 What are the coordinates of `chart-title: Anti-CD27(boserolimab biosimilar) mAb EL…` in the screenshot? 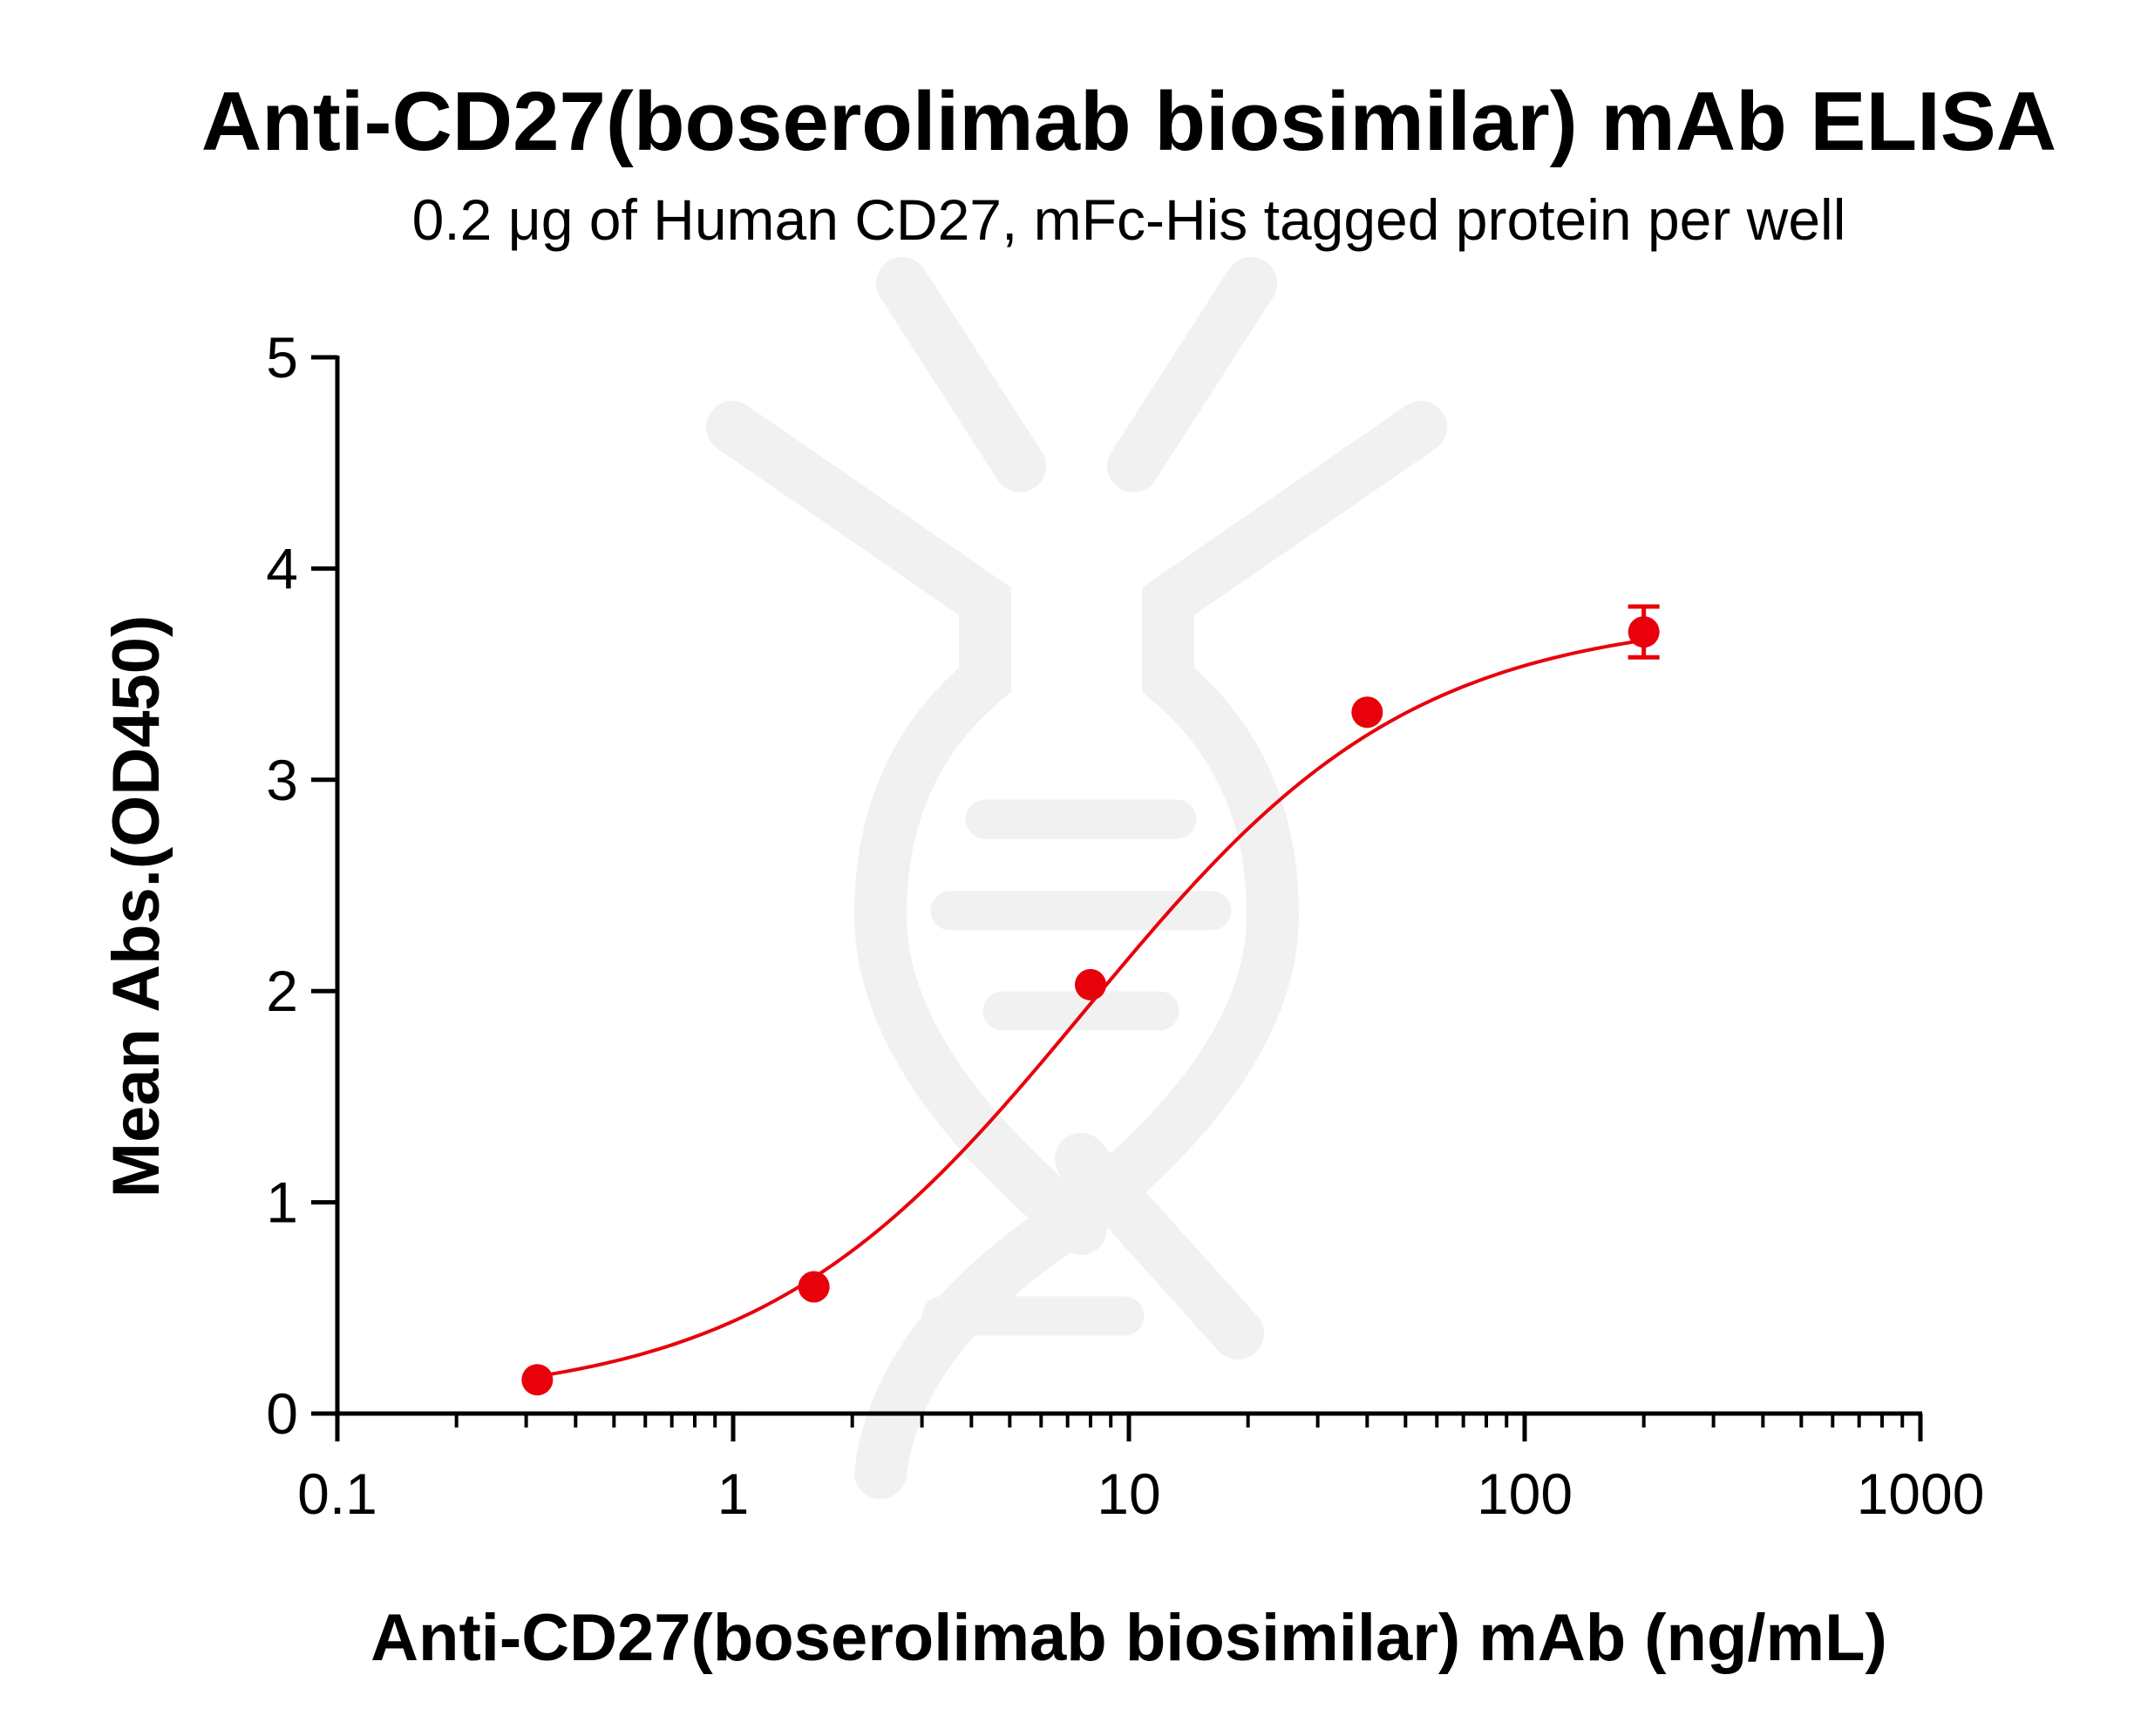 It's located at (1128, 121).